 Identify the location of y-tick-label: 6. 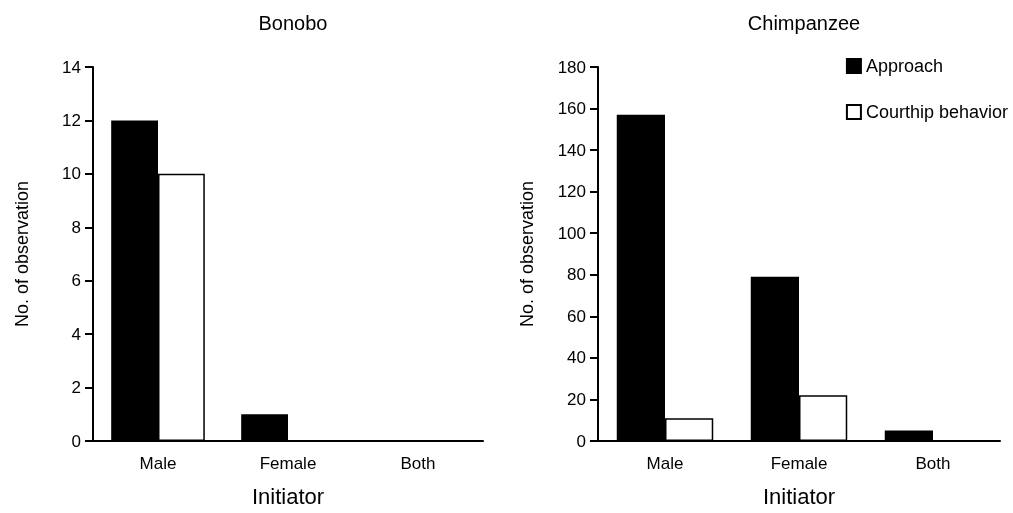
(76, 281).